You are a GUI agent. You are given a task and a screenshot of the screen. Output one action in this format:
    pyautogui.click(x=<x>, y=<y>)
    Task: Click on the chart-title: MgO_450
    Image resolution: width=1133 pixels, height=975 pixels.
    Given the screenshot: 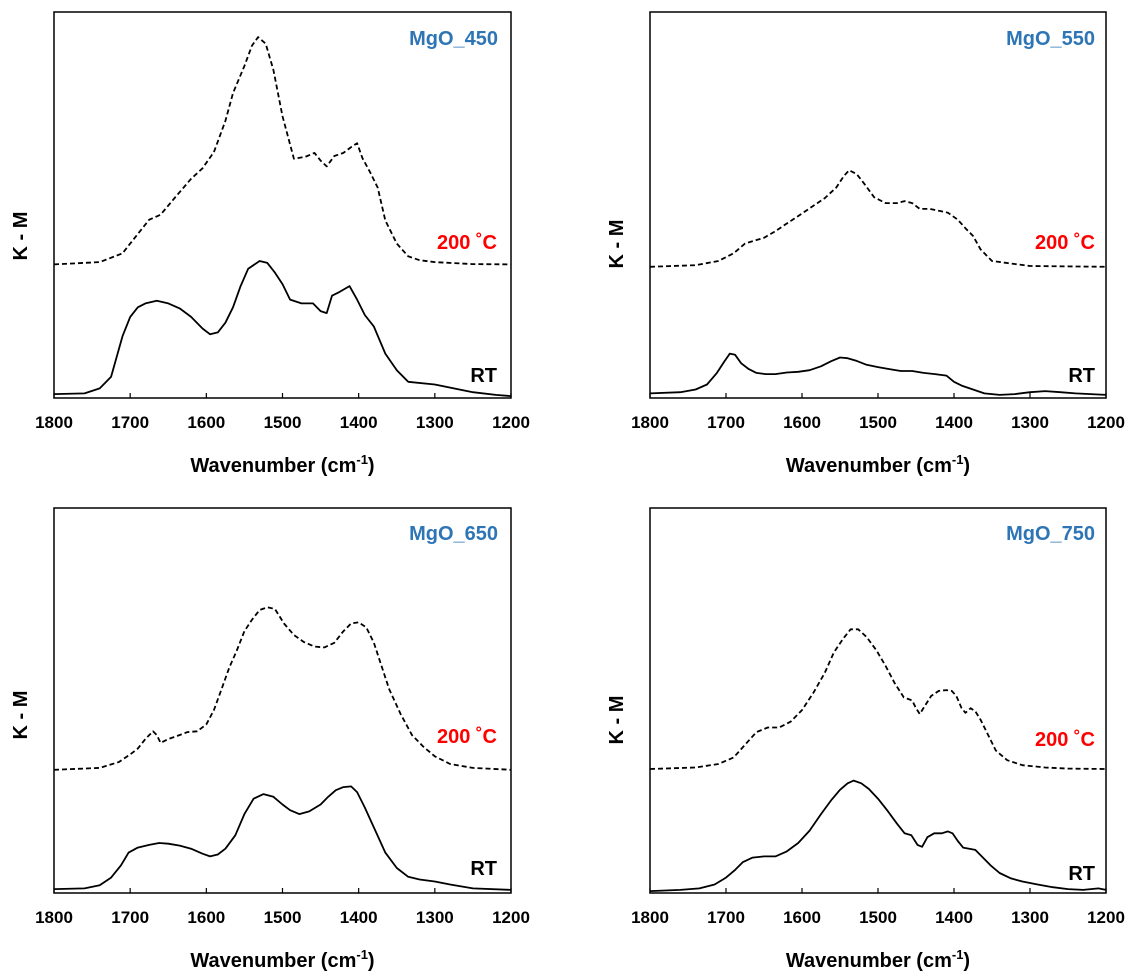 What is the action you would take?
    pyautogui.click(x=453, y=39)
    